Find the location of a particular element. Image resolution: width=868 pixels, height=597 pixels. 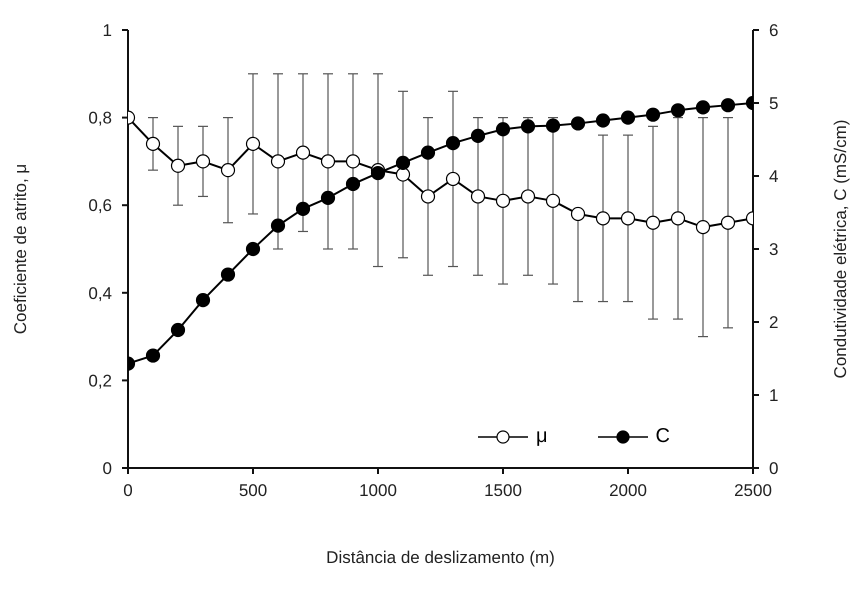

x-tick-label: 1500 is located at coordinates (503, 490).